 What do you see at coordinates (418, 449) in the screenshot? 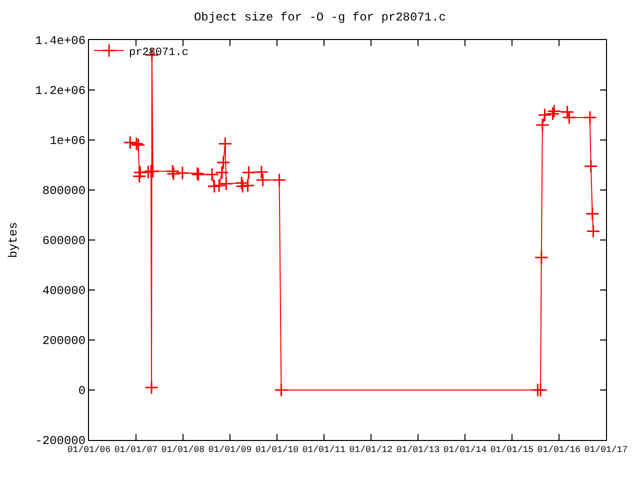
I see `x-tick-label: 01/01/13` at bounding box center [418, 449].